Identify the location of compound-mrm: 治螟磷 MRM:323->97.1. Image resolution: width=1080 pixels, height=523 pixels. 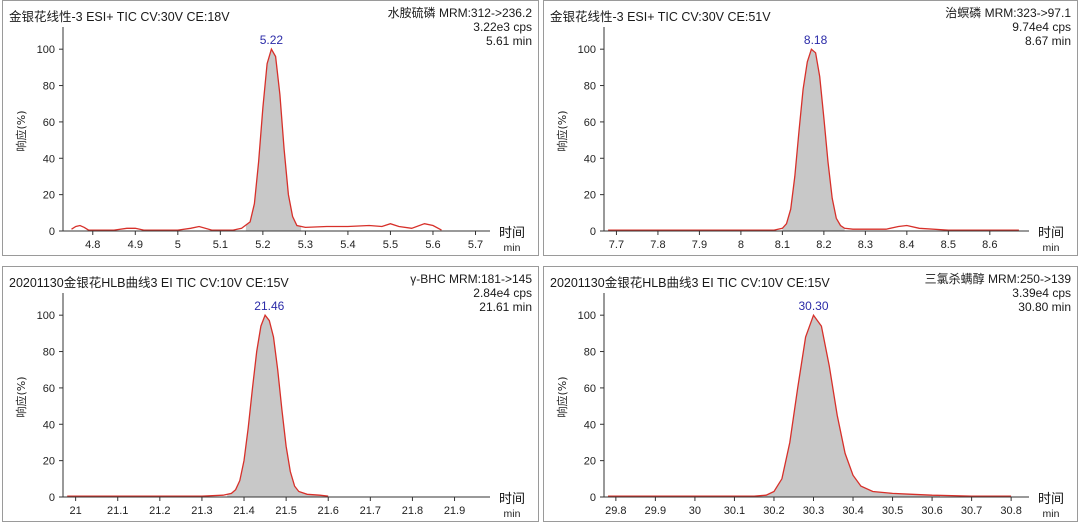
(1008, 13).